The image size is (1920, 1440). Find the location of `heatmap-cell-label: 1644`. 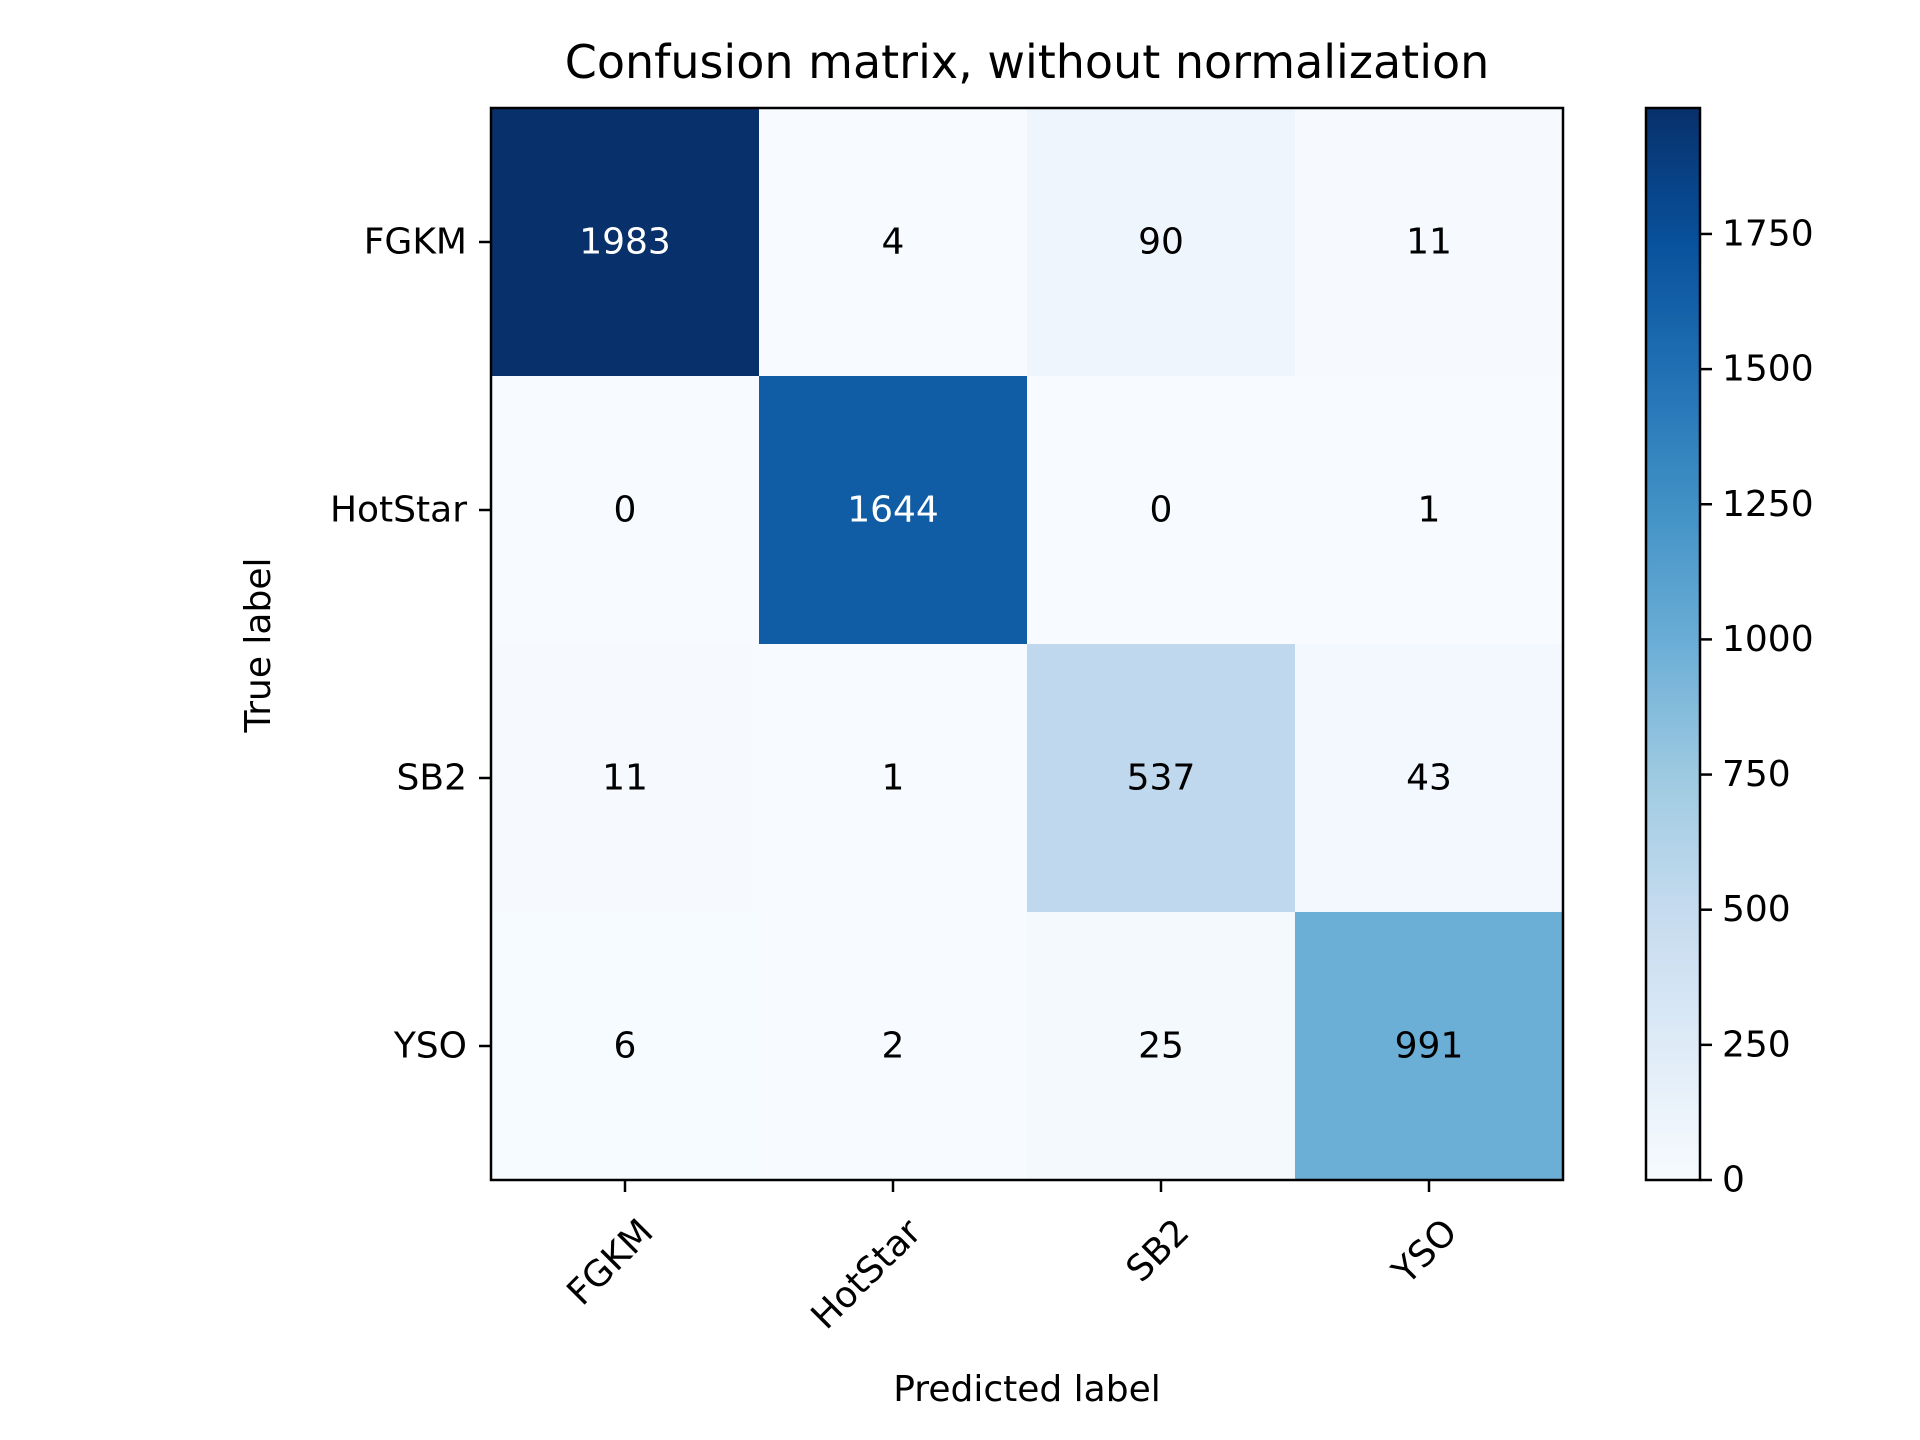

heatmap-cell-label: 1644 is located at coordinates (893, 510).